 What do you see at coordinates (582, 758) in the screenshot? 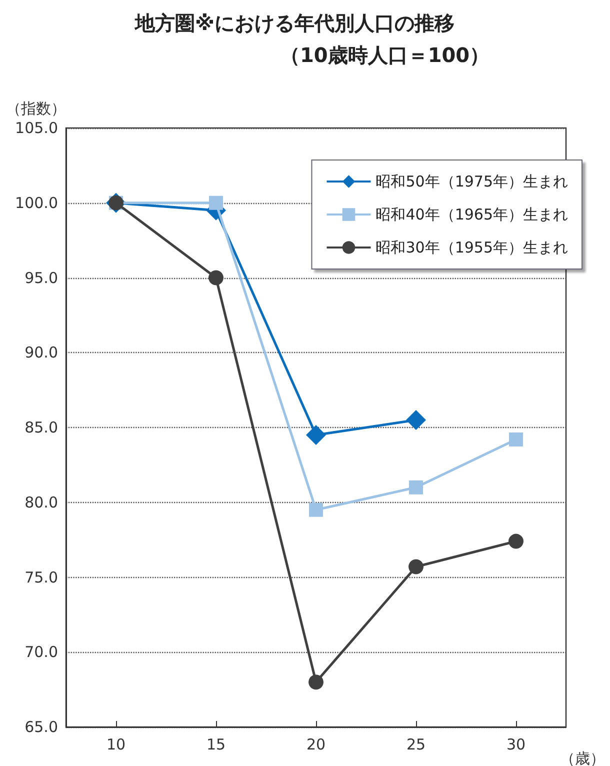
I see `x-axis-title: （歳）` at bounding box center [582, 758].